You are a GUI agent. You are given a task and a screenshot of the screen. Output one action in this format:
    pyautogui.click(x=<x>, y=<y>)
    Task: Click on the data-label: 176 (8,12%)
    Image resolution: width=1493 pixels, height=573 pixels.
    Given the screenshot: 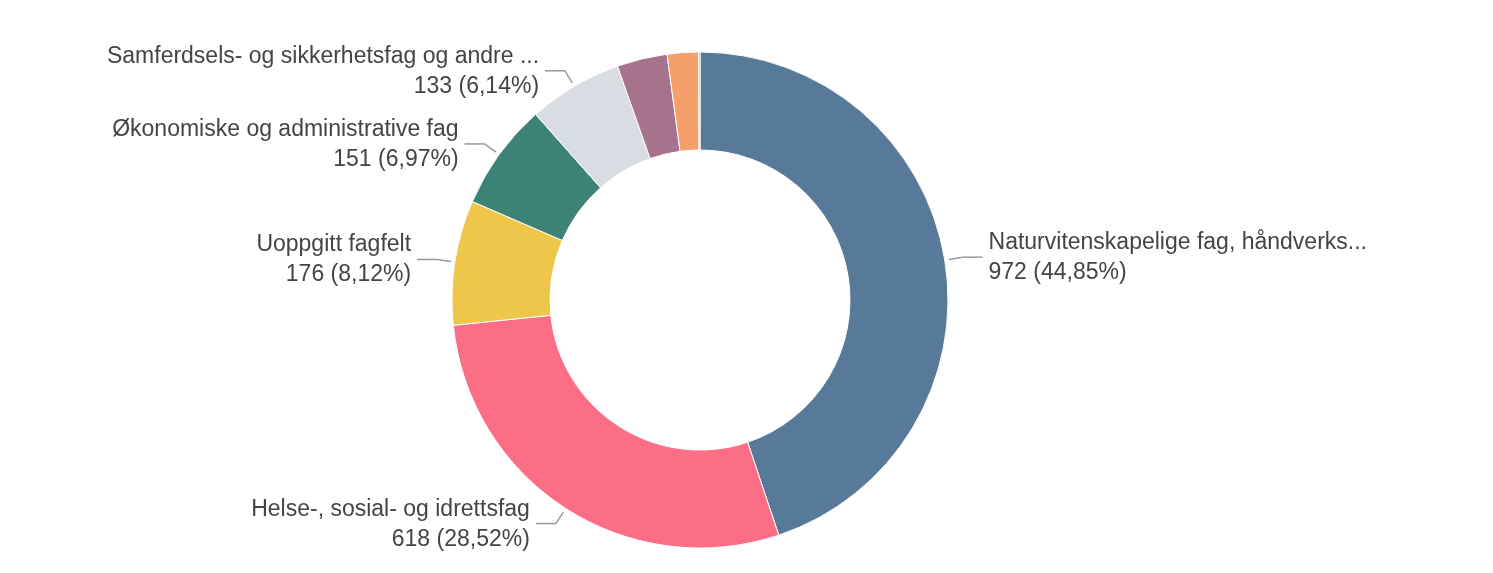 What is the action you would take?
    pyautogui.click(x=348, y=273)
    